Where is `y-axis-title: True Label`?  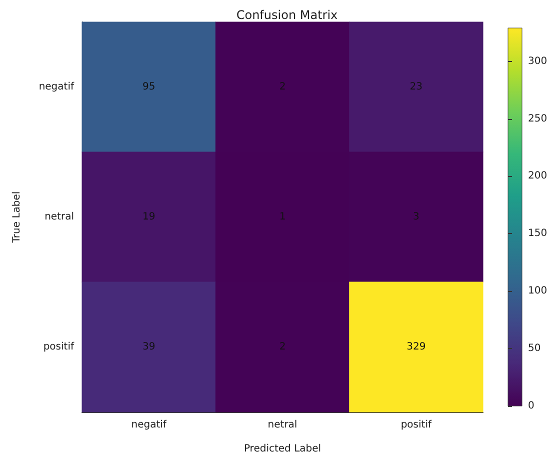 y-axis-title: True Label is located at coordinates (17, 217).